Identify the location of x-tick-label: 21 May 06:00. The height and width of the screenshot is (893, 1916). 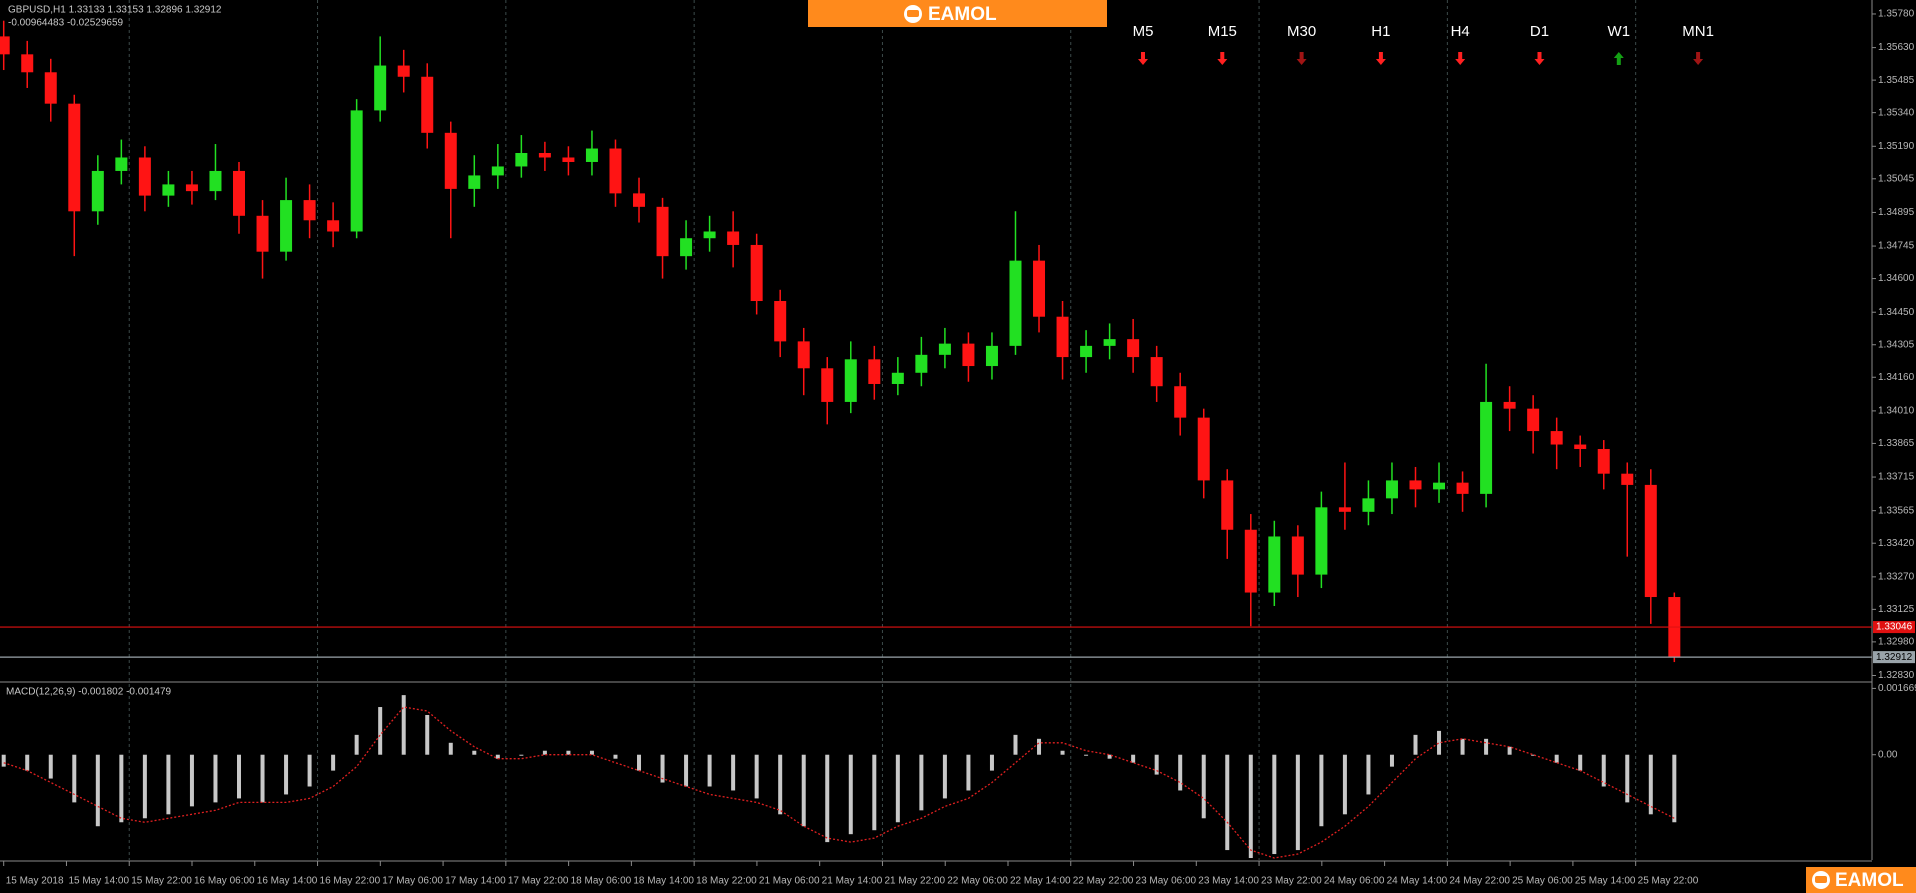
(789, 881).